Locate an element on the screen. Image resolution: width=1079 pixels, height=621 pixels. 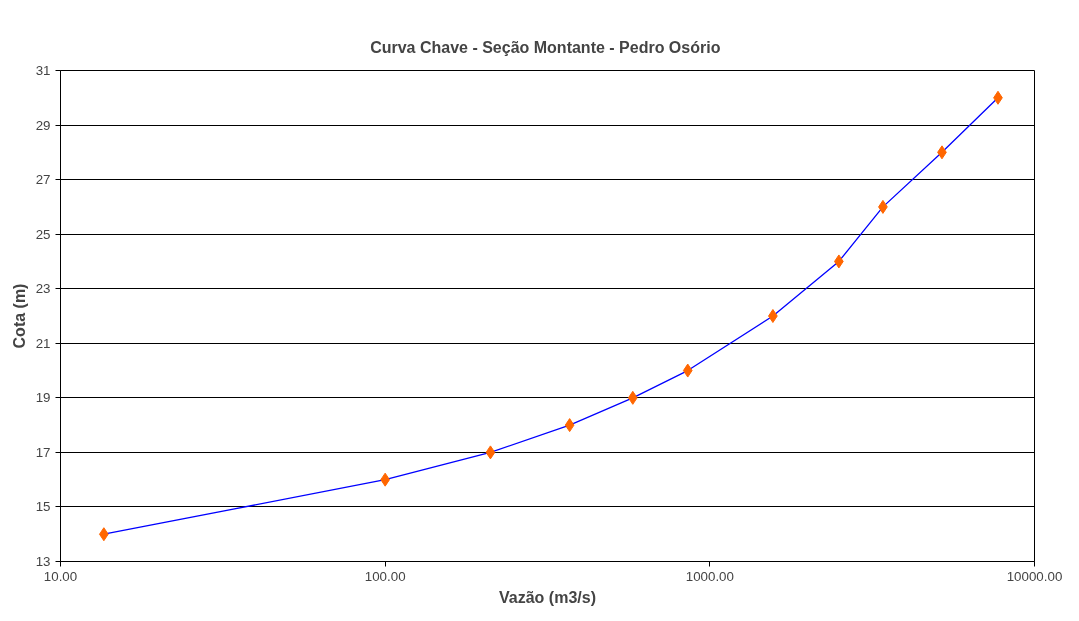
y-tick-label: 25 is located at coordinates (43, 234).